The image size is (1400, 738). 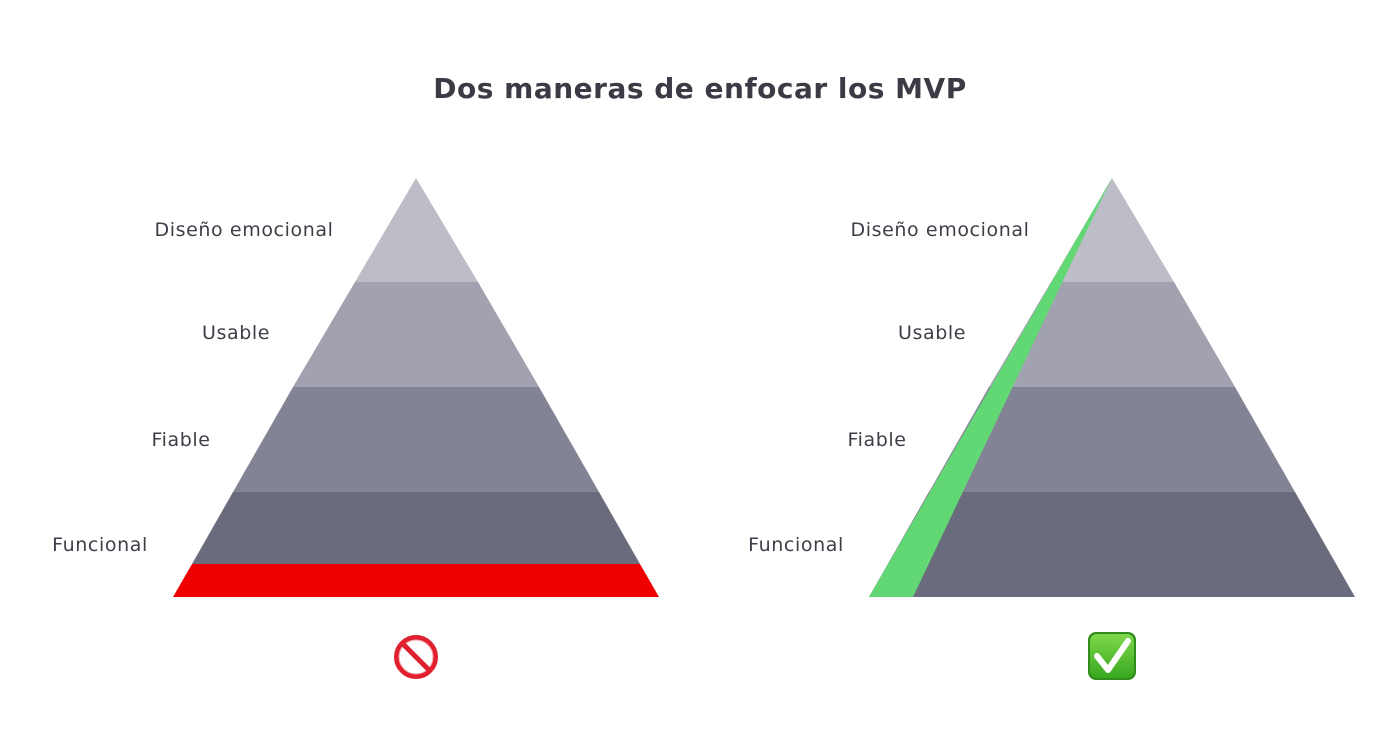 I want to click on prohibited-icon, so click(x=416, y=657).